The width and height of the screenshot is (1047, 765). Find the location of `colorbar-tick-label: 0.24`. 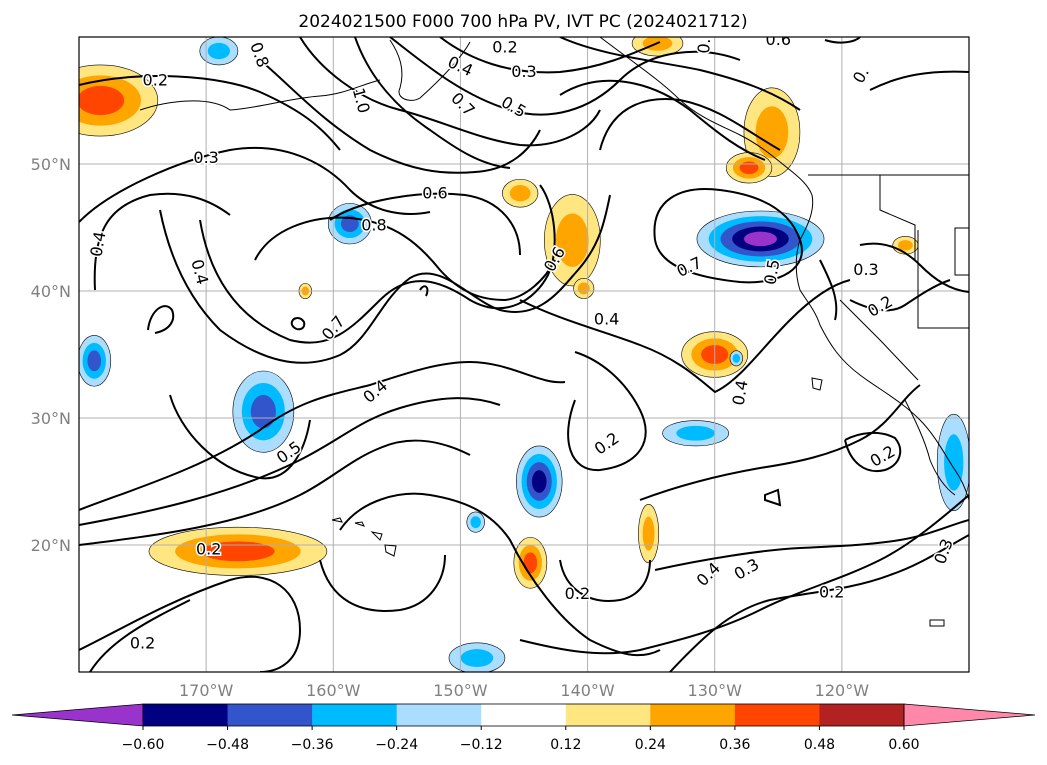

colorbar-tick-label: 0.24 is located at coordinates (650, 745).